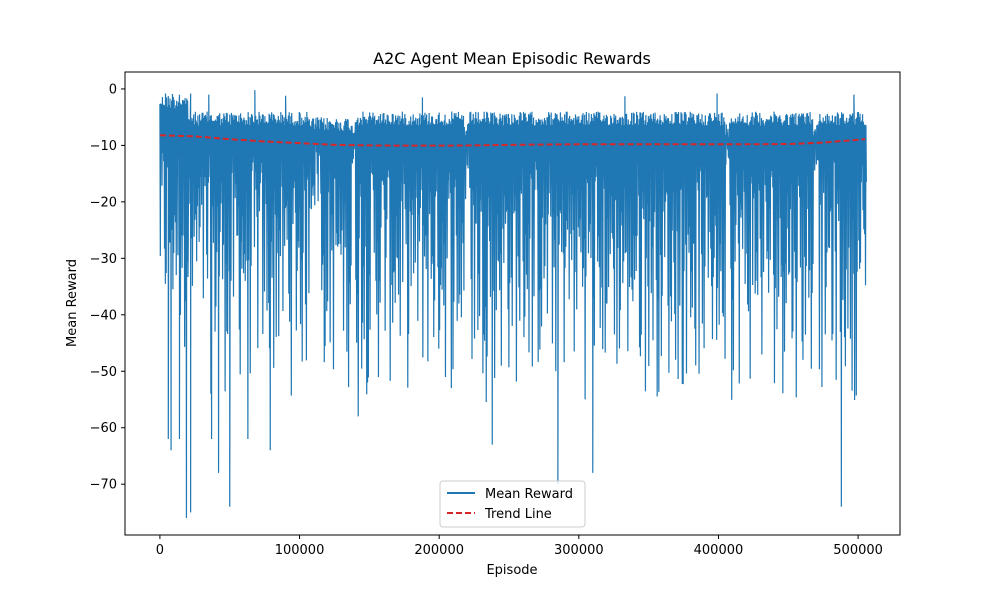  What do you see at coordinates (103, 315) in the screenshot?
I see `y-tick-label: −40` at bounding box center [103, 315].